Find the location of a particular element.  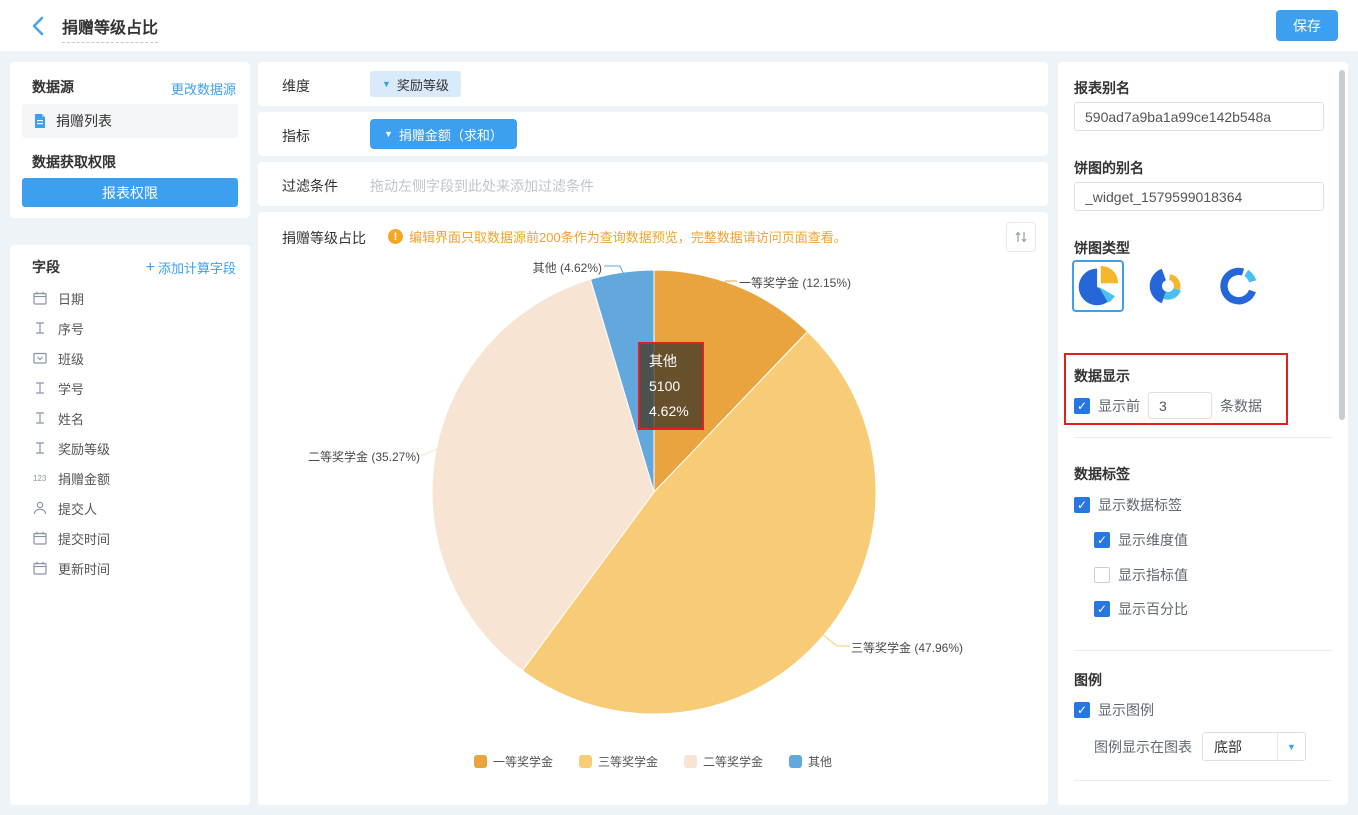

data-labels-title: 数据标签 is located at coordinates (1102, 474).